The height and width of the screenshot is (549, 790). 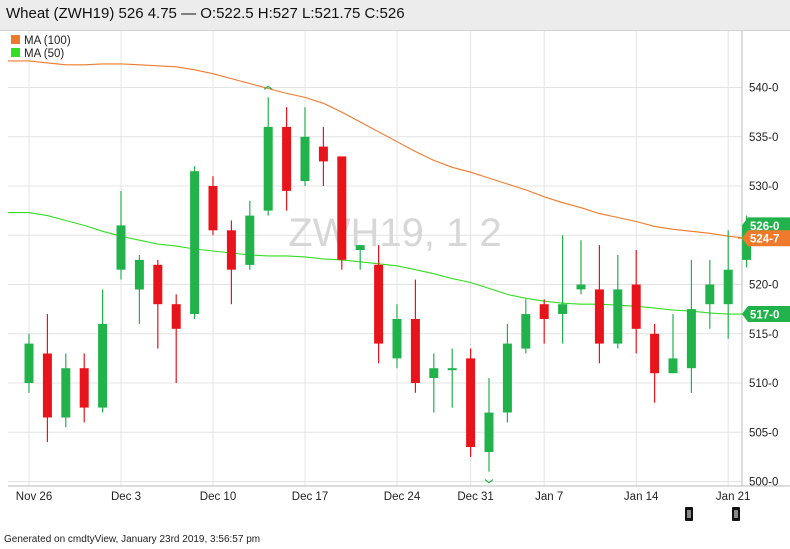 What do you see at coordinates (763, 286) in the screenshot?
I see `y-tick-label: 520-0` at bounding box center [763, 286].